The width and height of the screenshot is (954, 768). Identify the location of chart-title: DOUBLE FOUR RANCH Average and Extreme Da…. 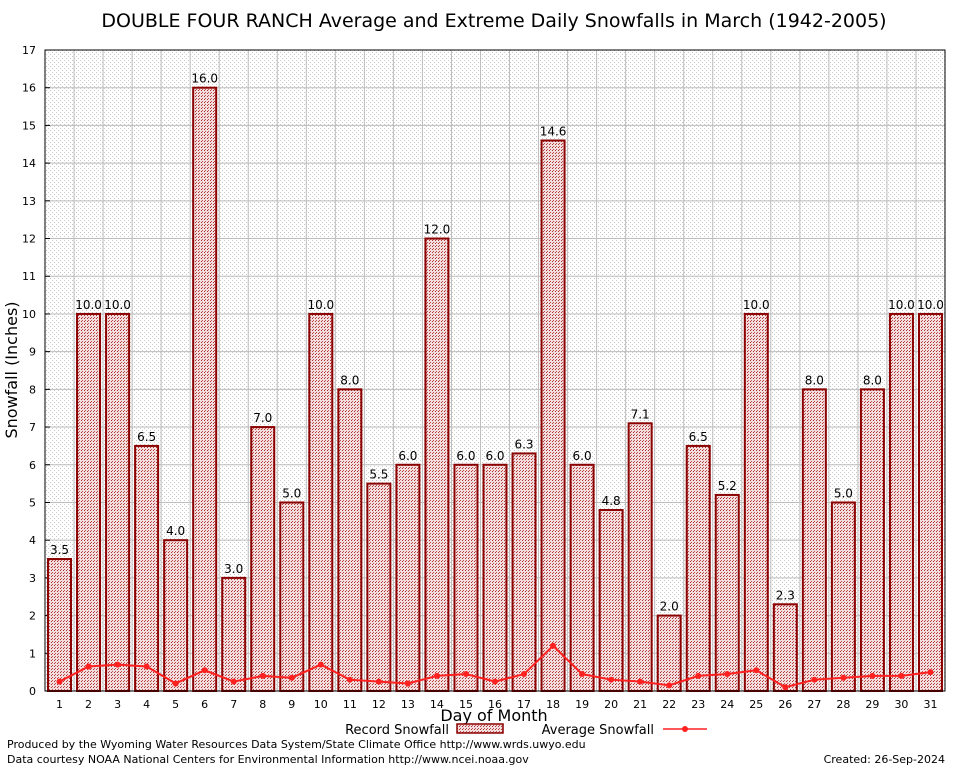
(493, 21).